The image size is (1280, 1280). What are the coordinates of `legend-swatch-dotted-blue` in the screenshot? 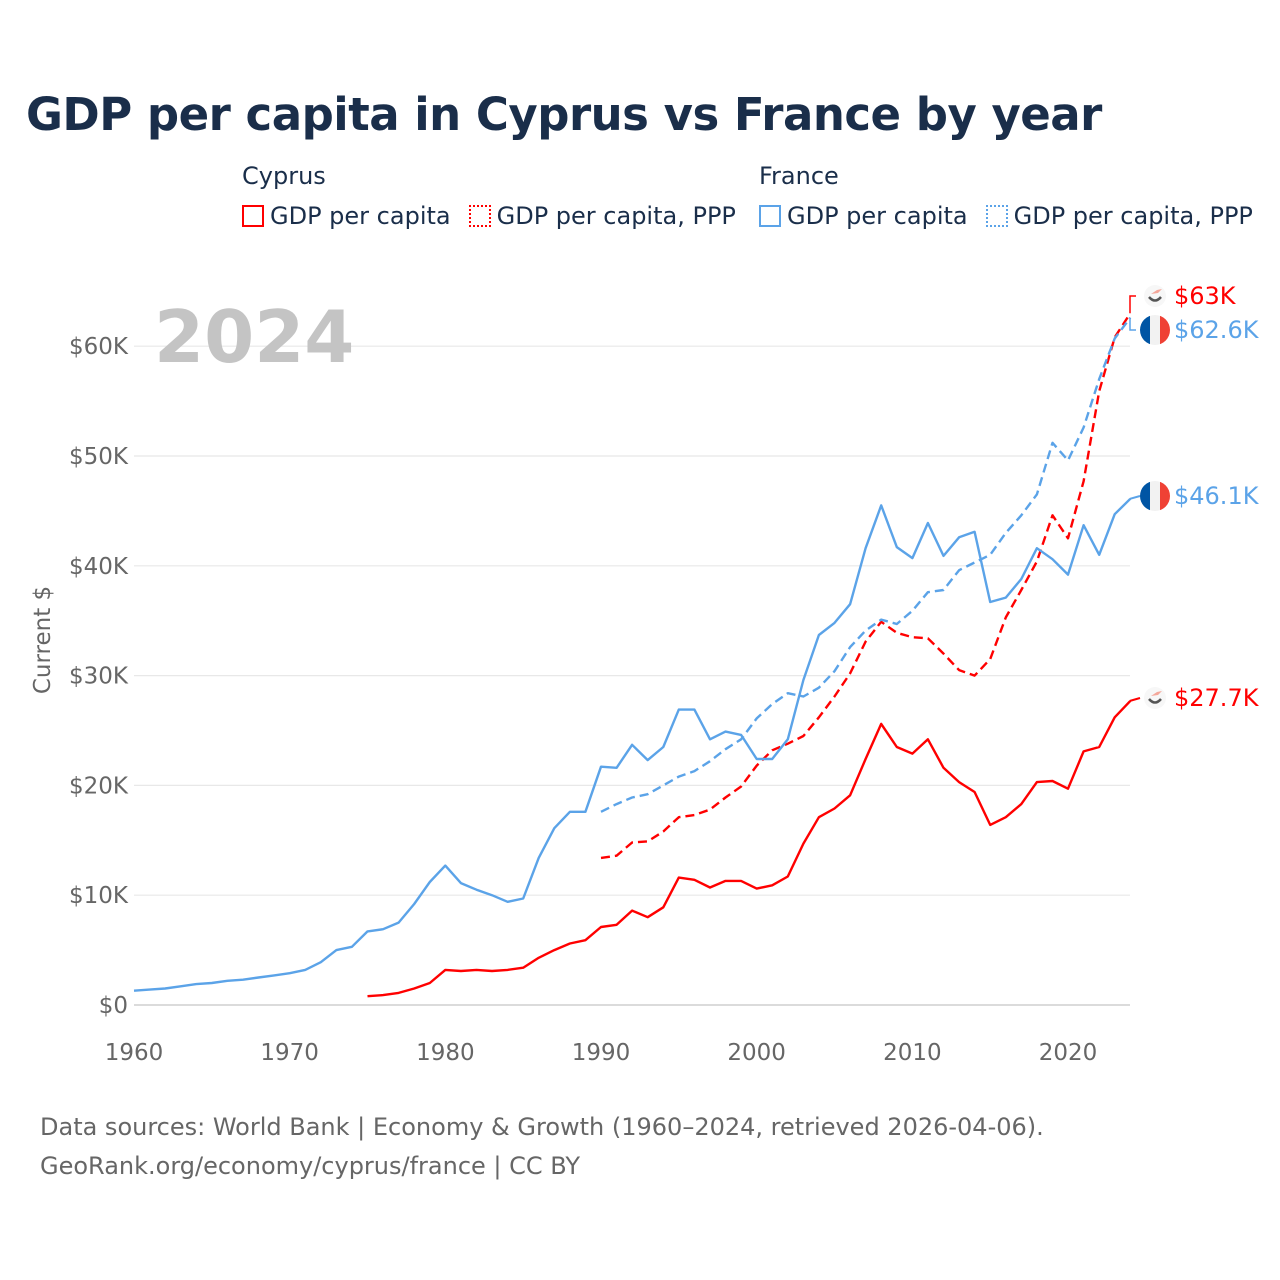 It's located at (996, 216).